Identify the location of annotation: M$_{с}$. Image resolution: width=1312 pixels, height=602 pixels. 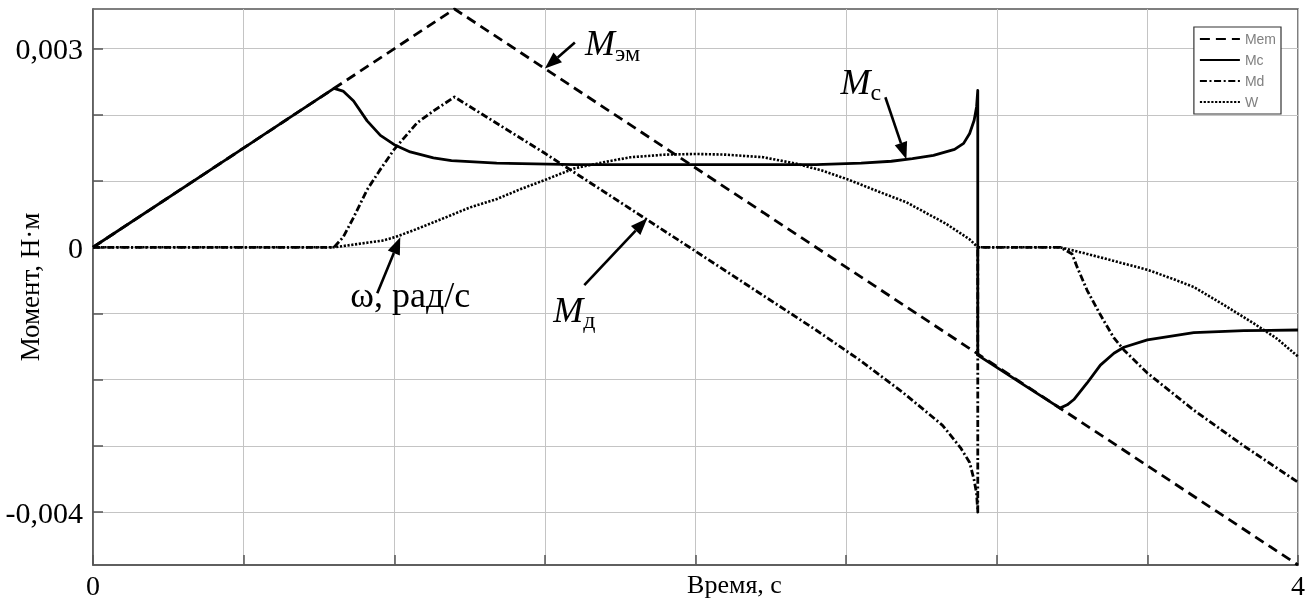
(860, 84).